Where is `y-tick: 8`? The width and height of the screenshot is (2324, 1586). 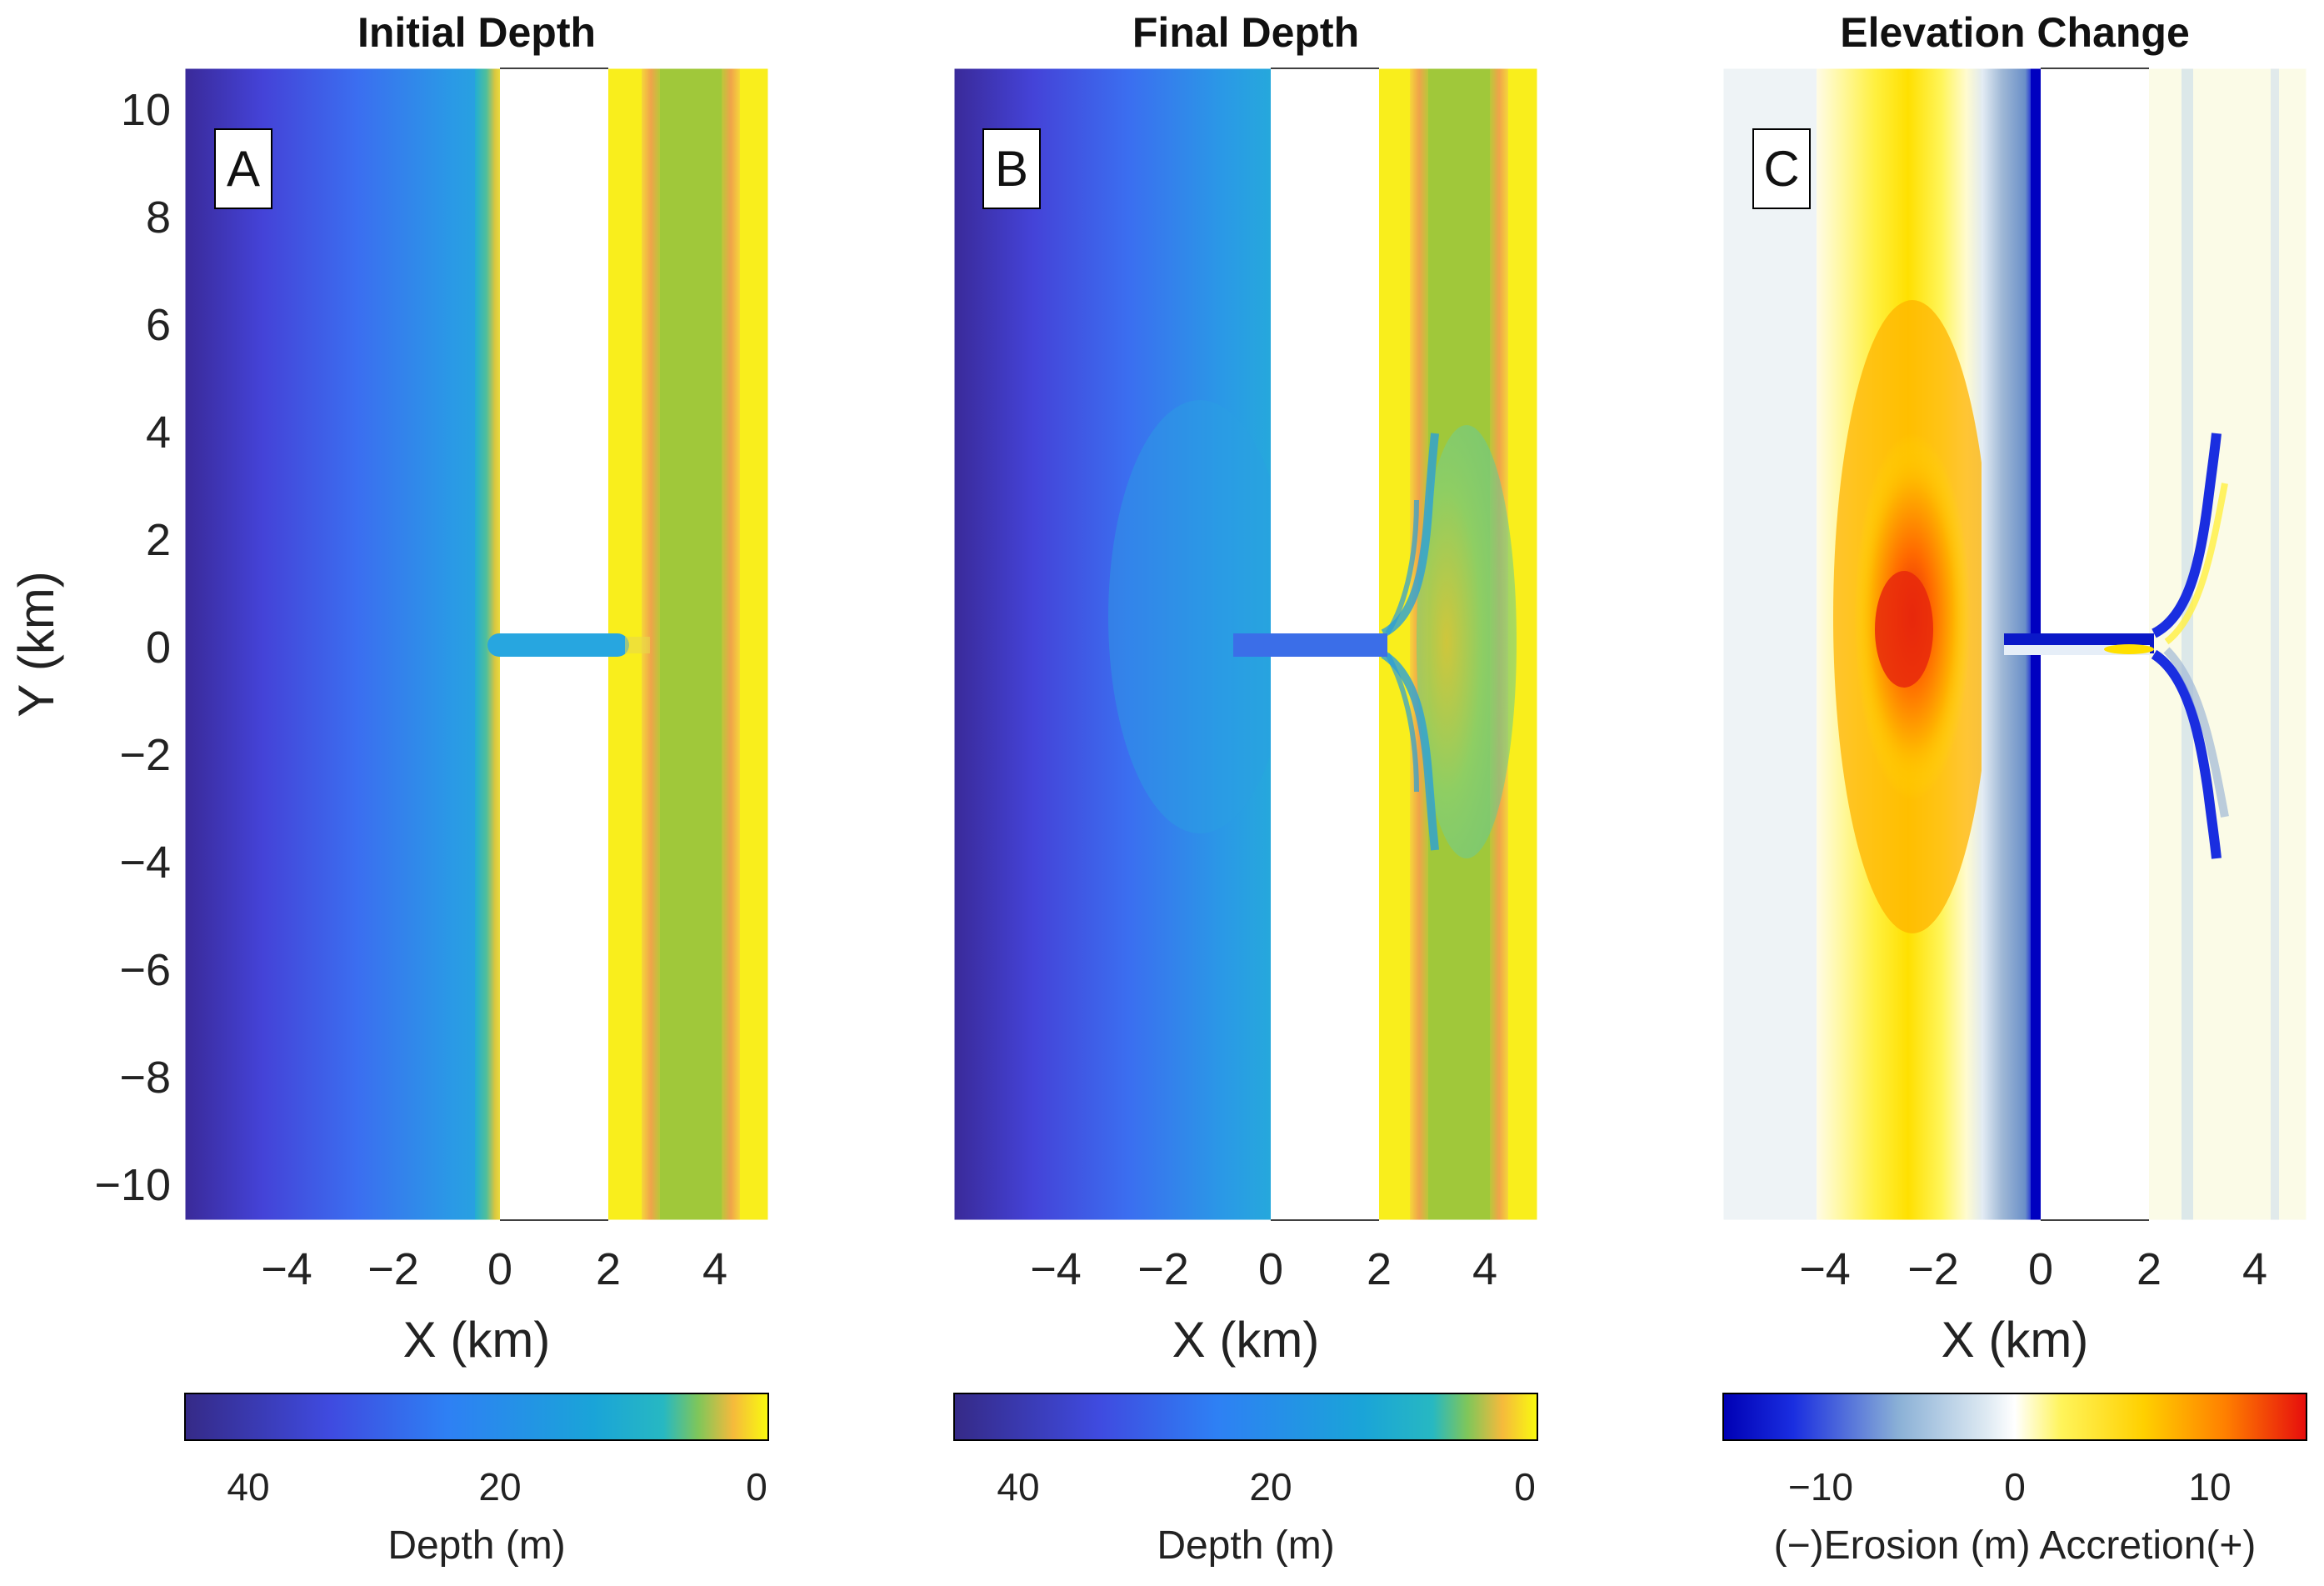
y-tick: 8 is located at coordinates (158, 218).